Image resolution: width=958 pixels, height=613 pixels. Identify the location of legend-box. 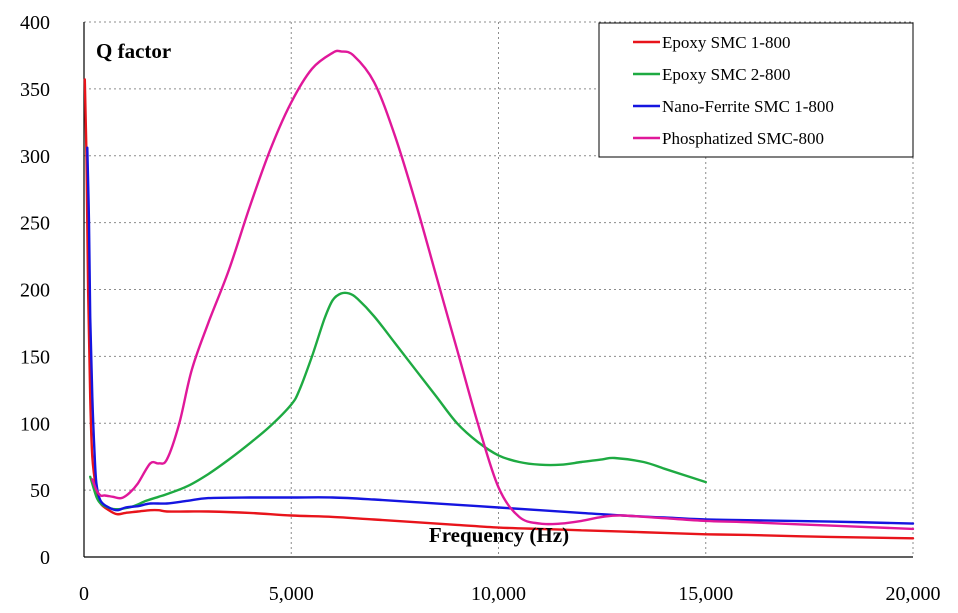
(756, 90).